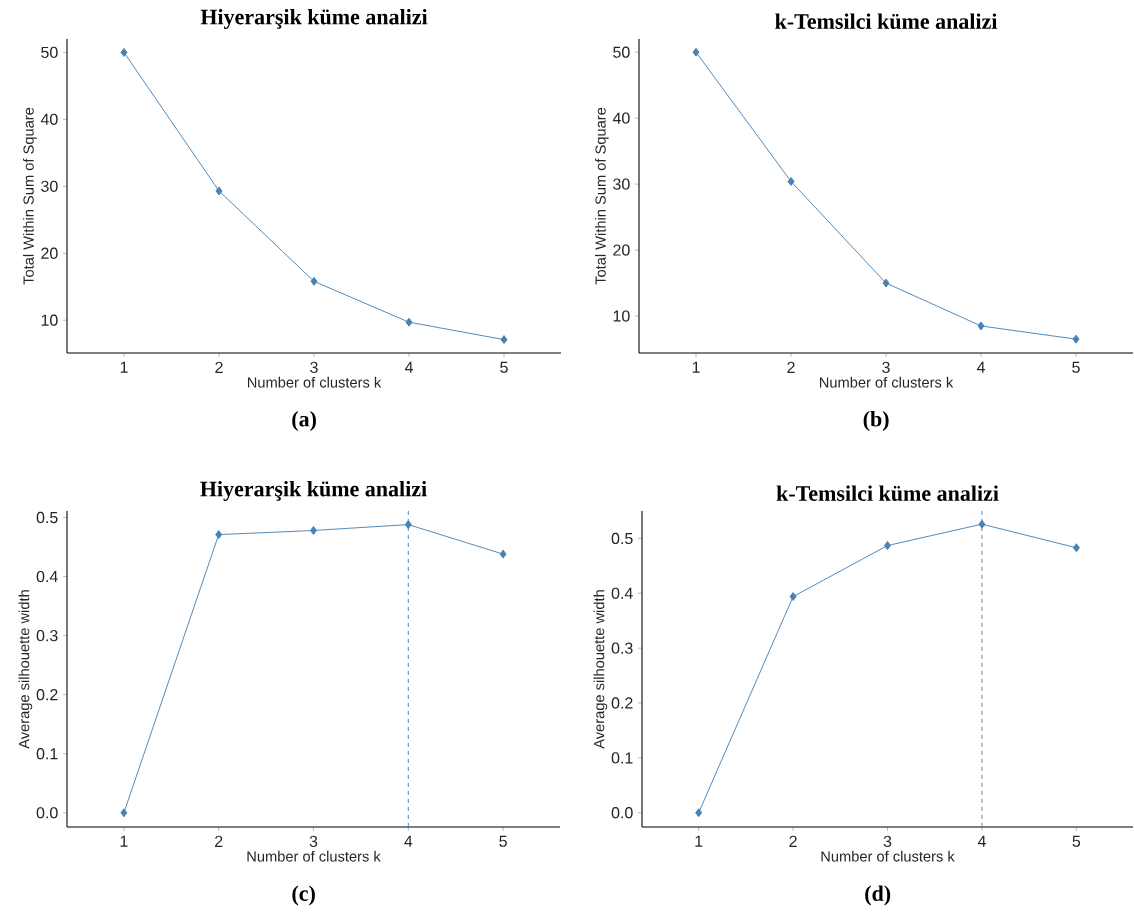  I want to click on text: (d), so click(878, 895).